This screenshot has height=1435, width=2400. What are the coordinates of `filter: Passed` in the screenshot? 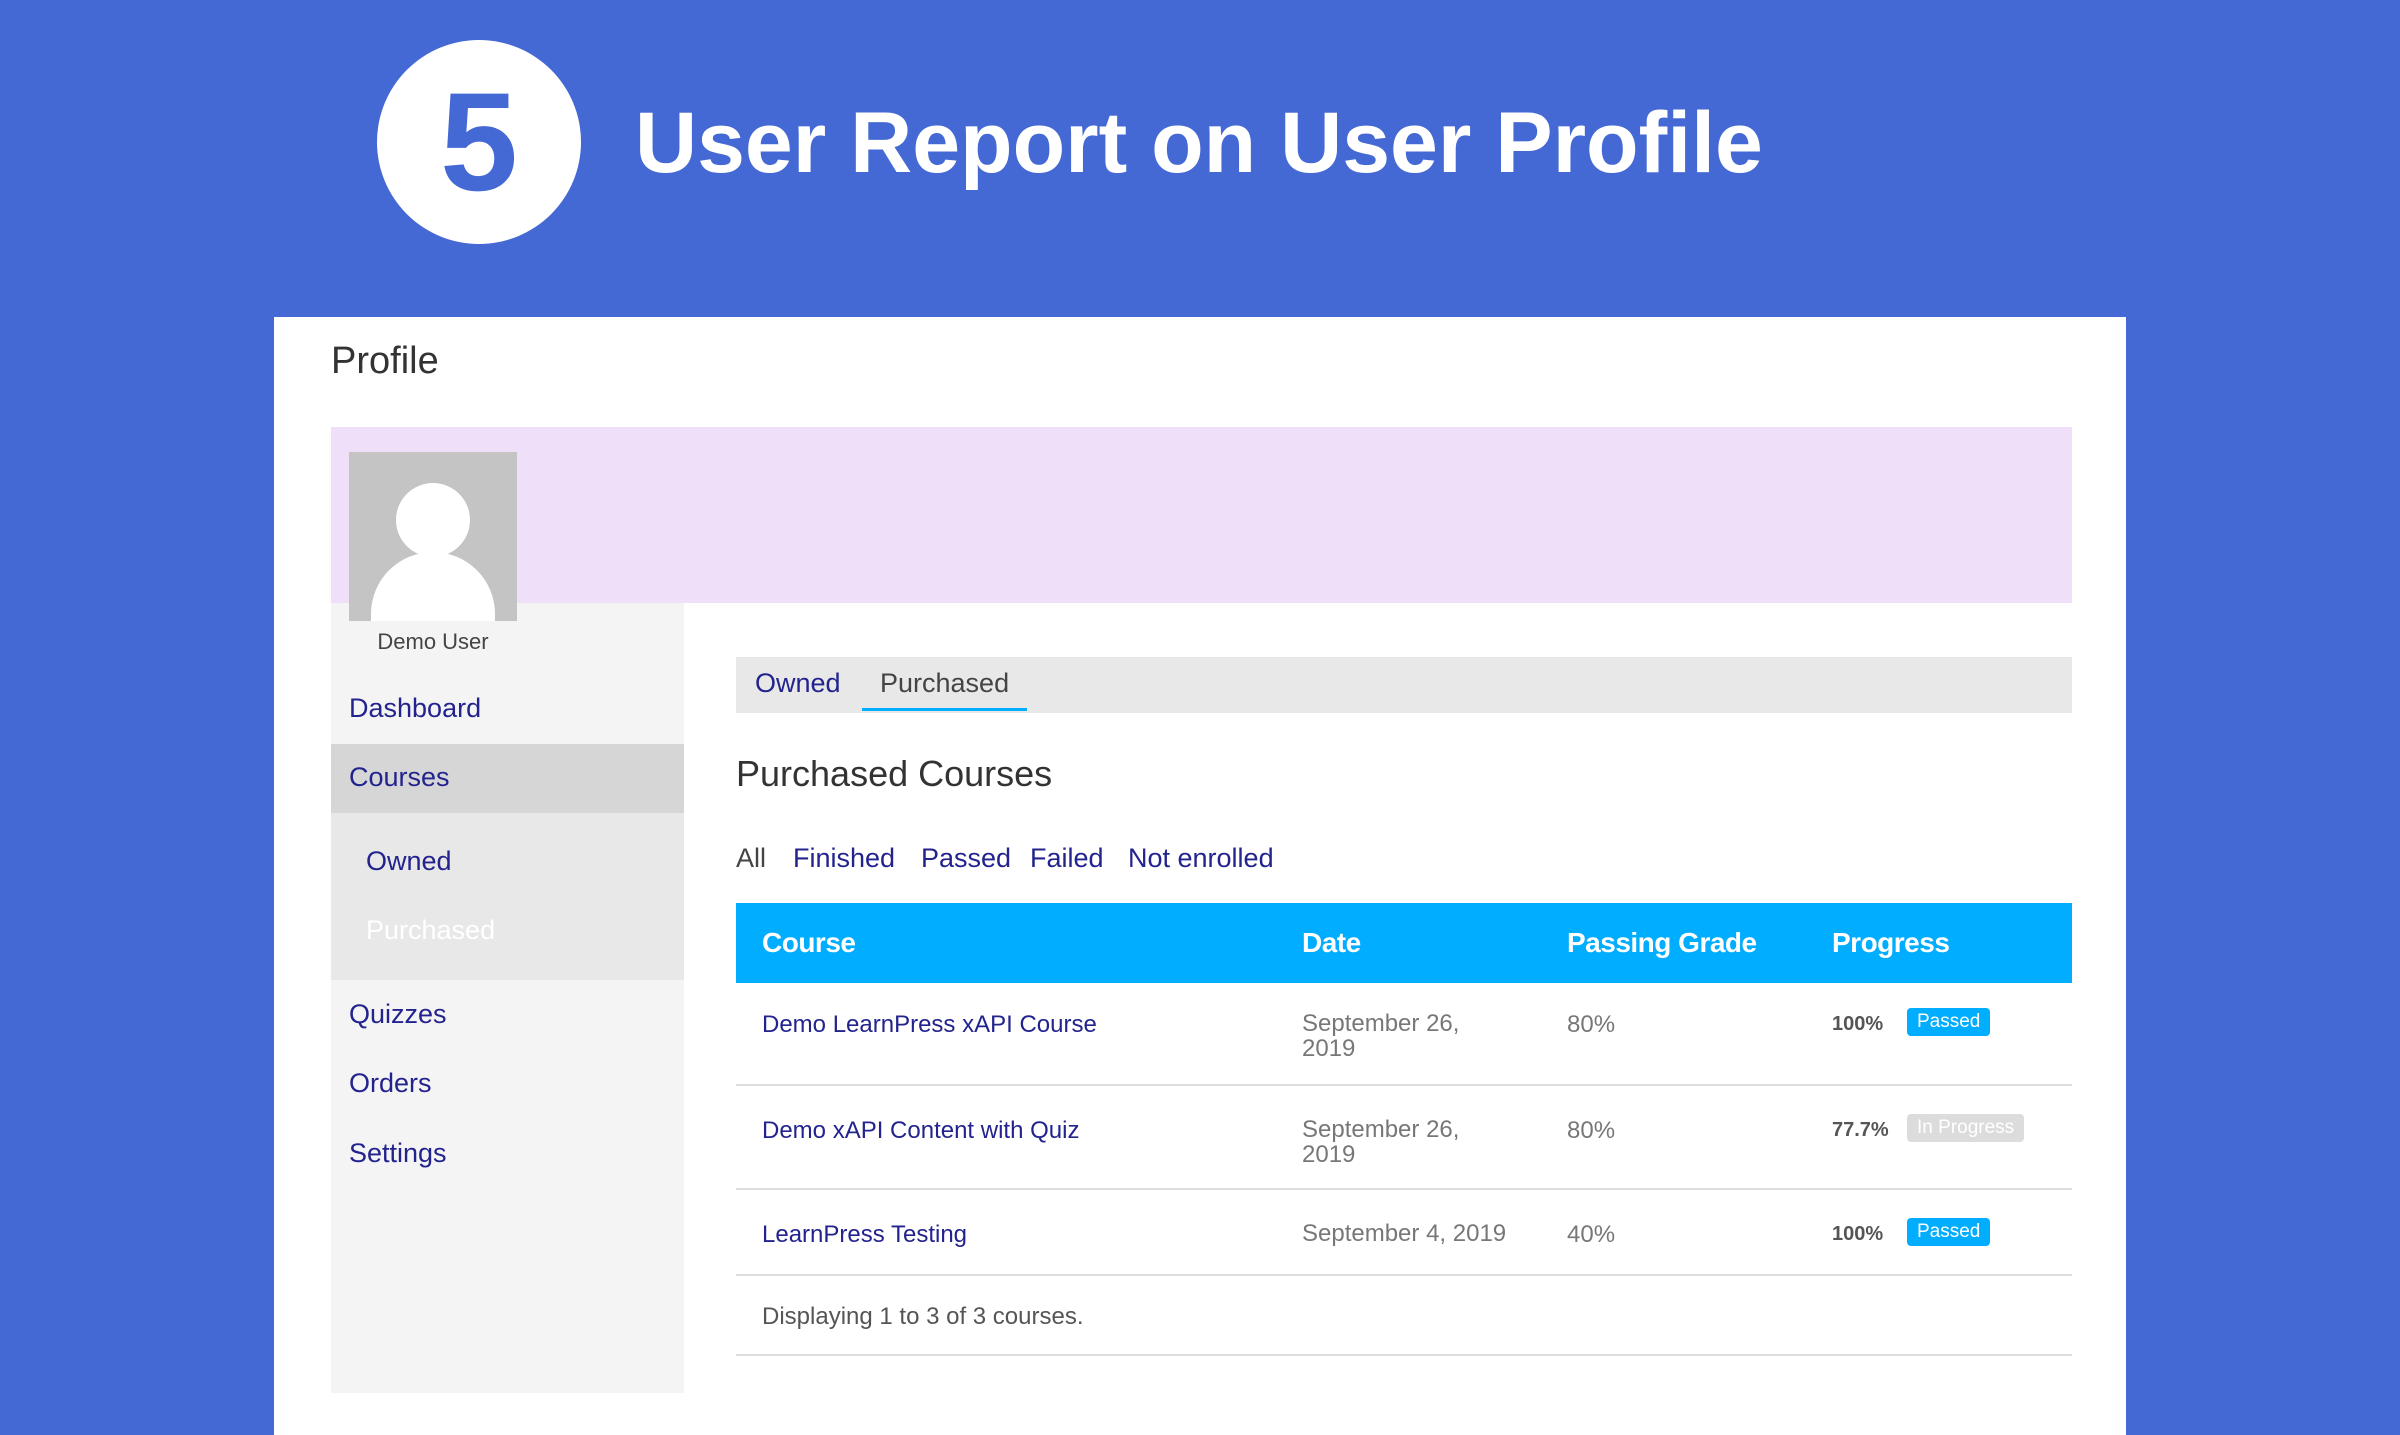 It's located at (966, 858).